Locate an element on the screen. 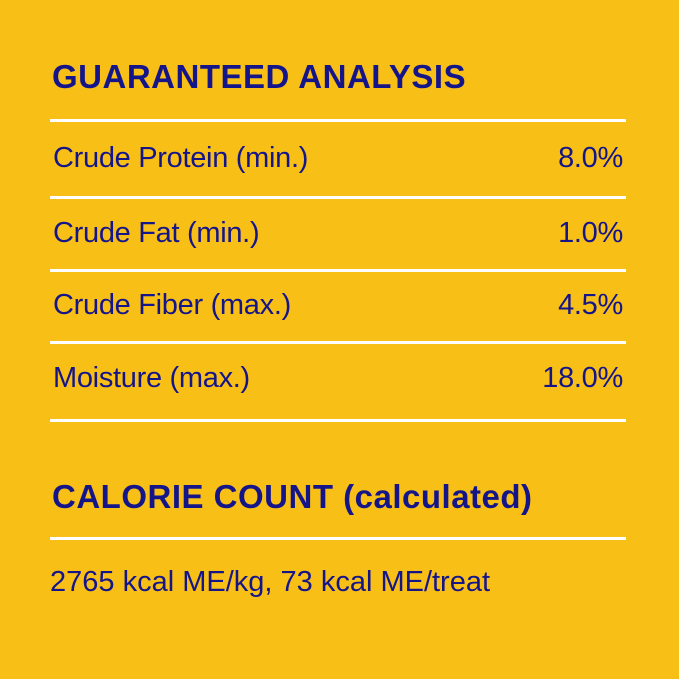 The image size is (679, 679). row-label: Crude Protein (min.) is located at coordinates (181, 158).